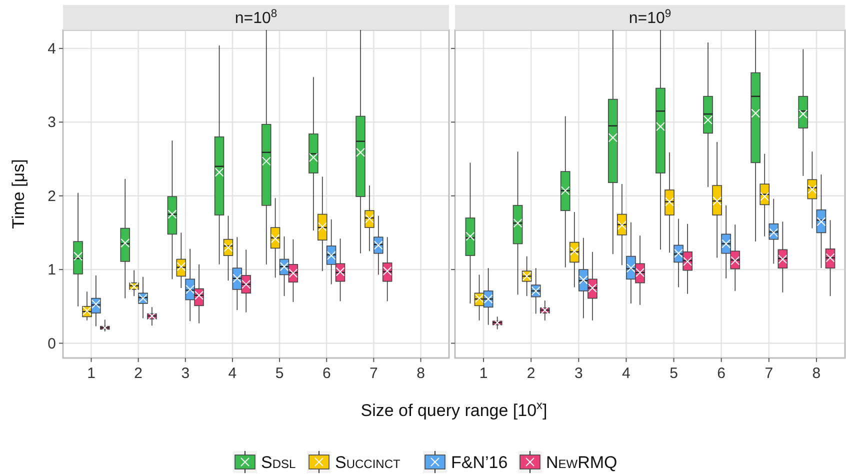 Image resolution: width=846 pixels, height=474 pixels. Describe the element at coordinates (278, 462) in the screenshot. I see `legend-label: Sdsl` at that location.